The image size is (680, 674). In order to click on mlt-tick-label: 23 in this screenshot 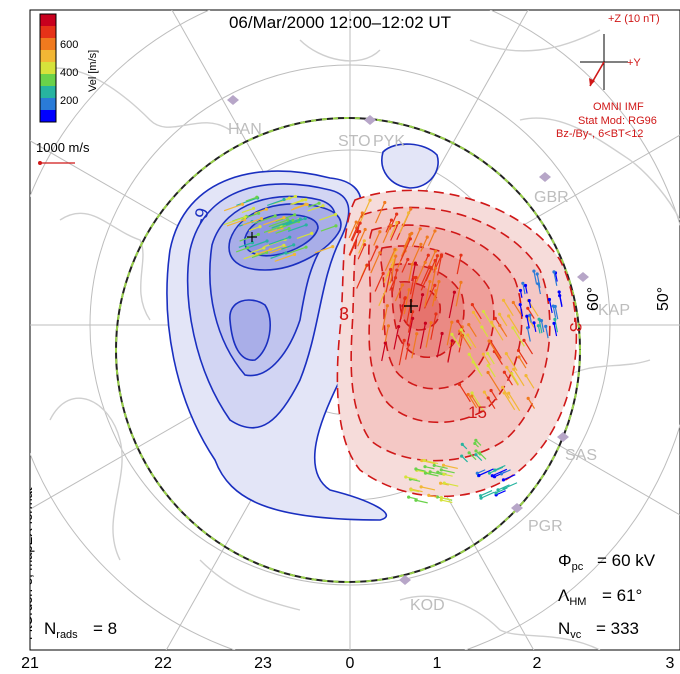, I will do `click(263, 663)`.